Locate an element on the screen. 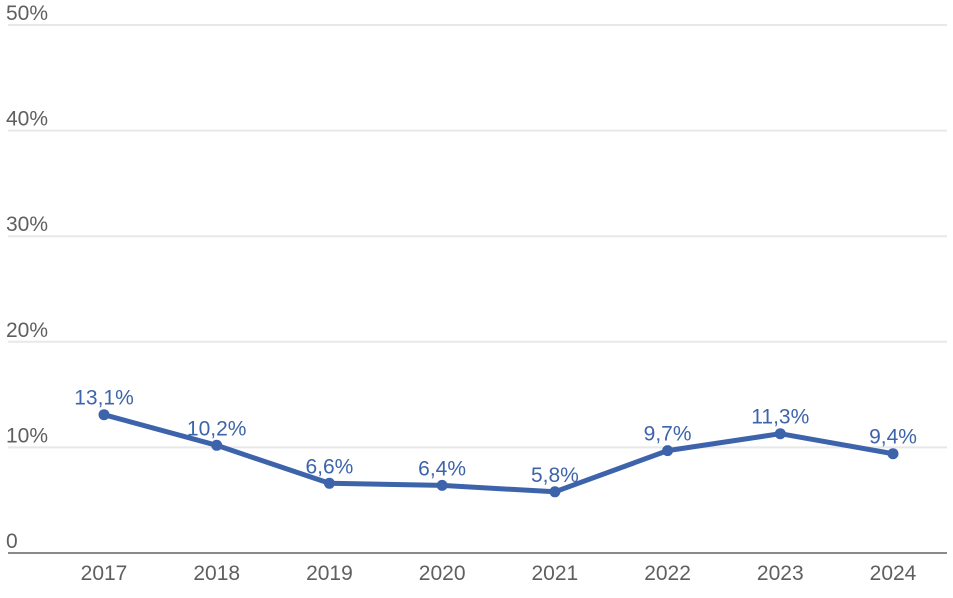 The image size is (953, 598). data-label-2020: 6,4% is located at coordinates (442, 468).